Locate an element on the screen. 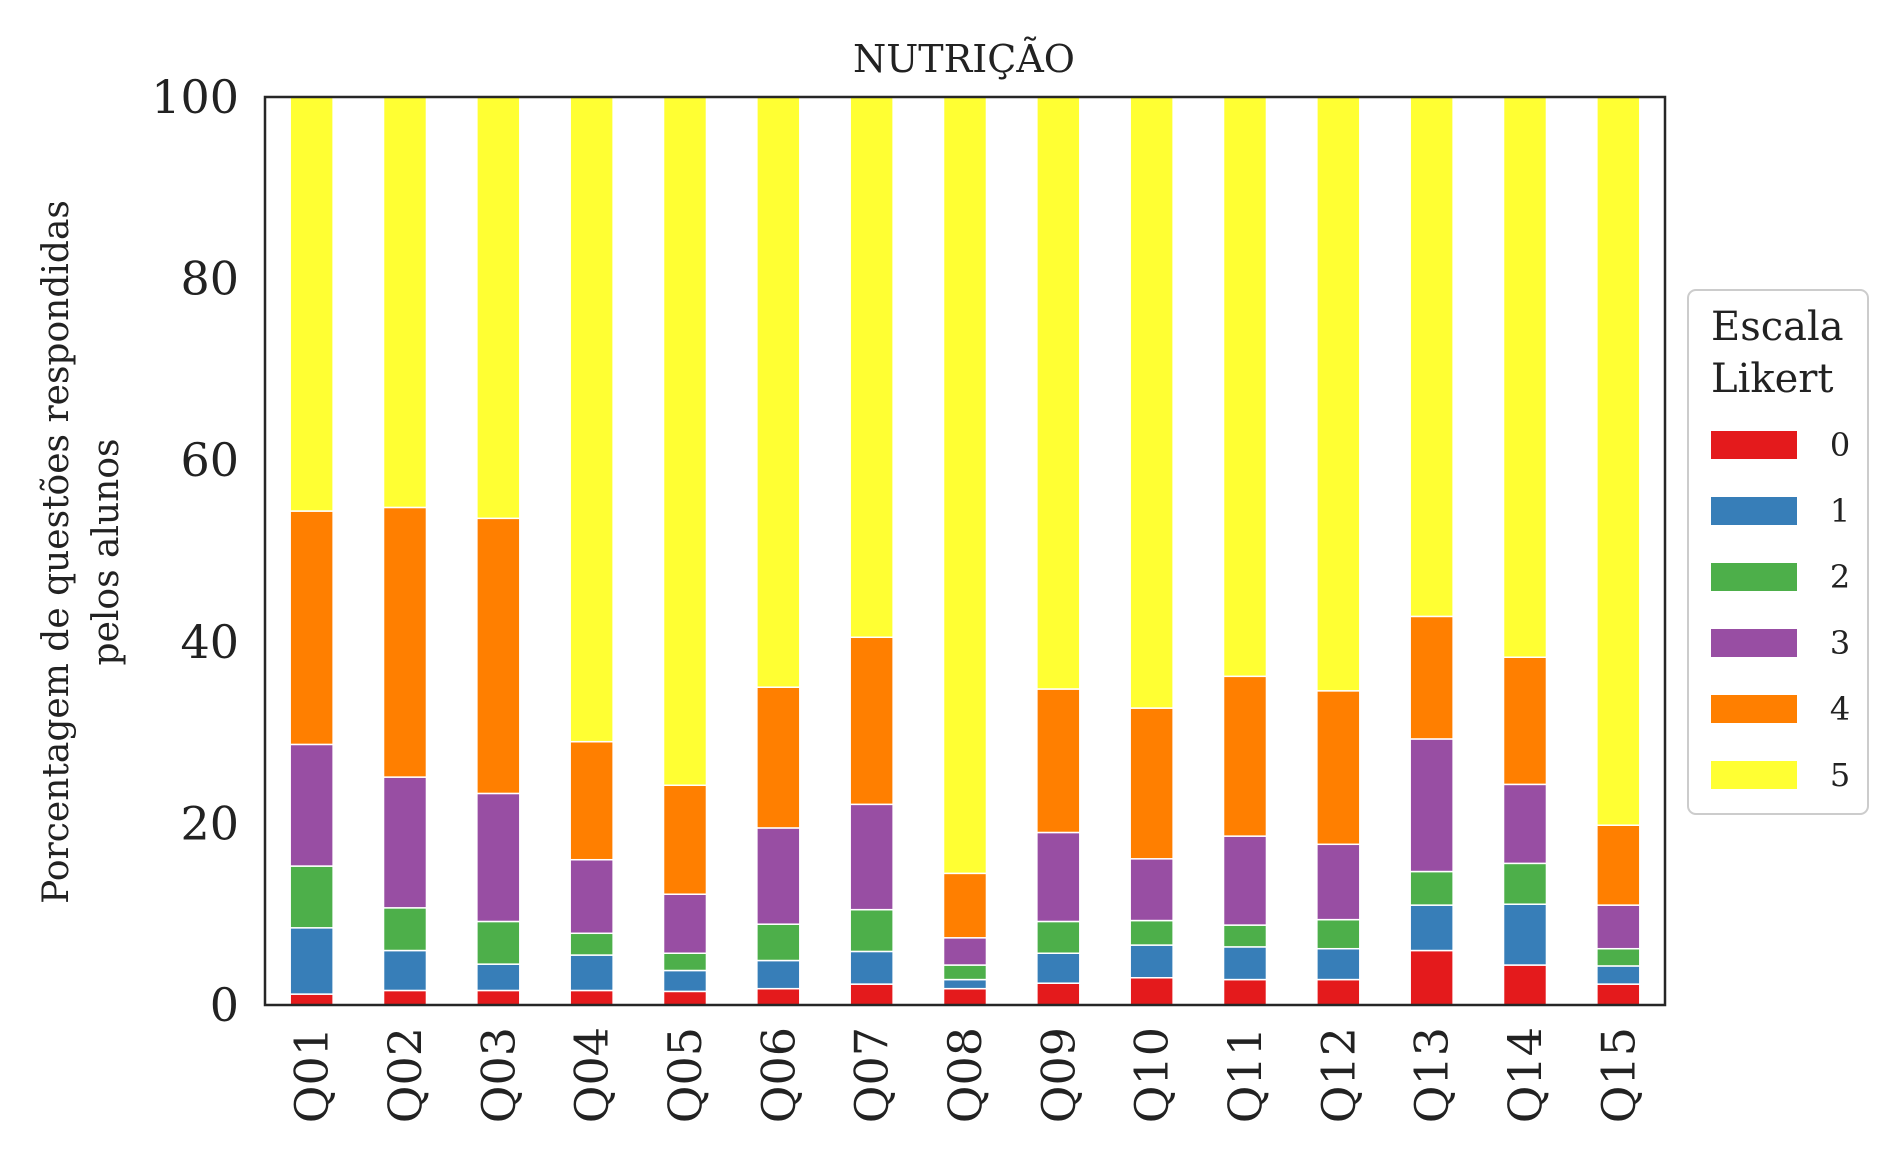  bar-stack-q07 is located at coordinates (871, 551).